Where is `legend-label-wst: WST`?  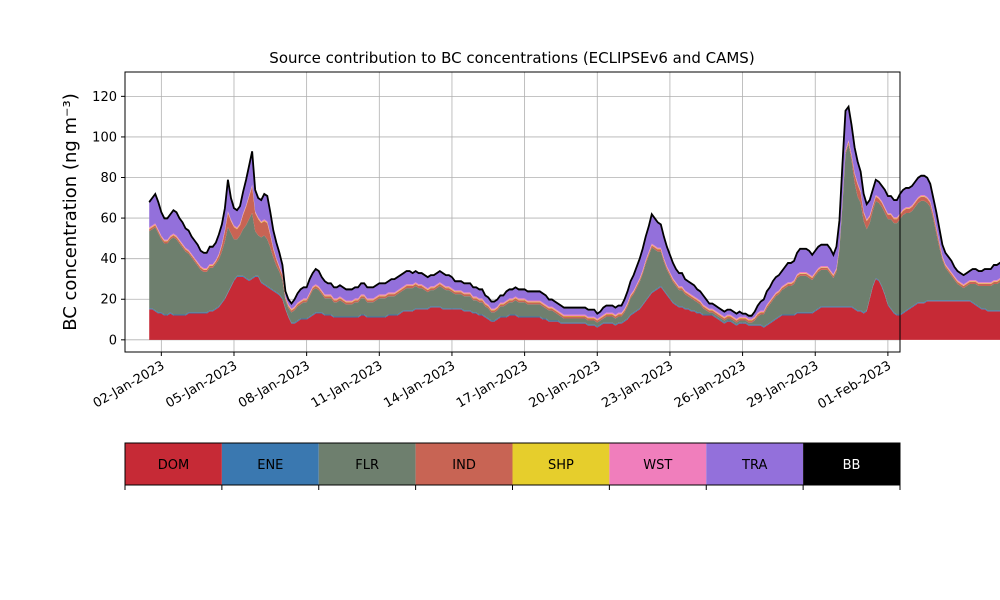
legend-label-wst: WST is located at coordinates (657, 465).